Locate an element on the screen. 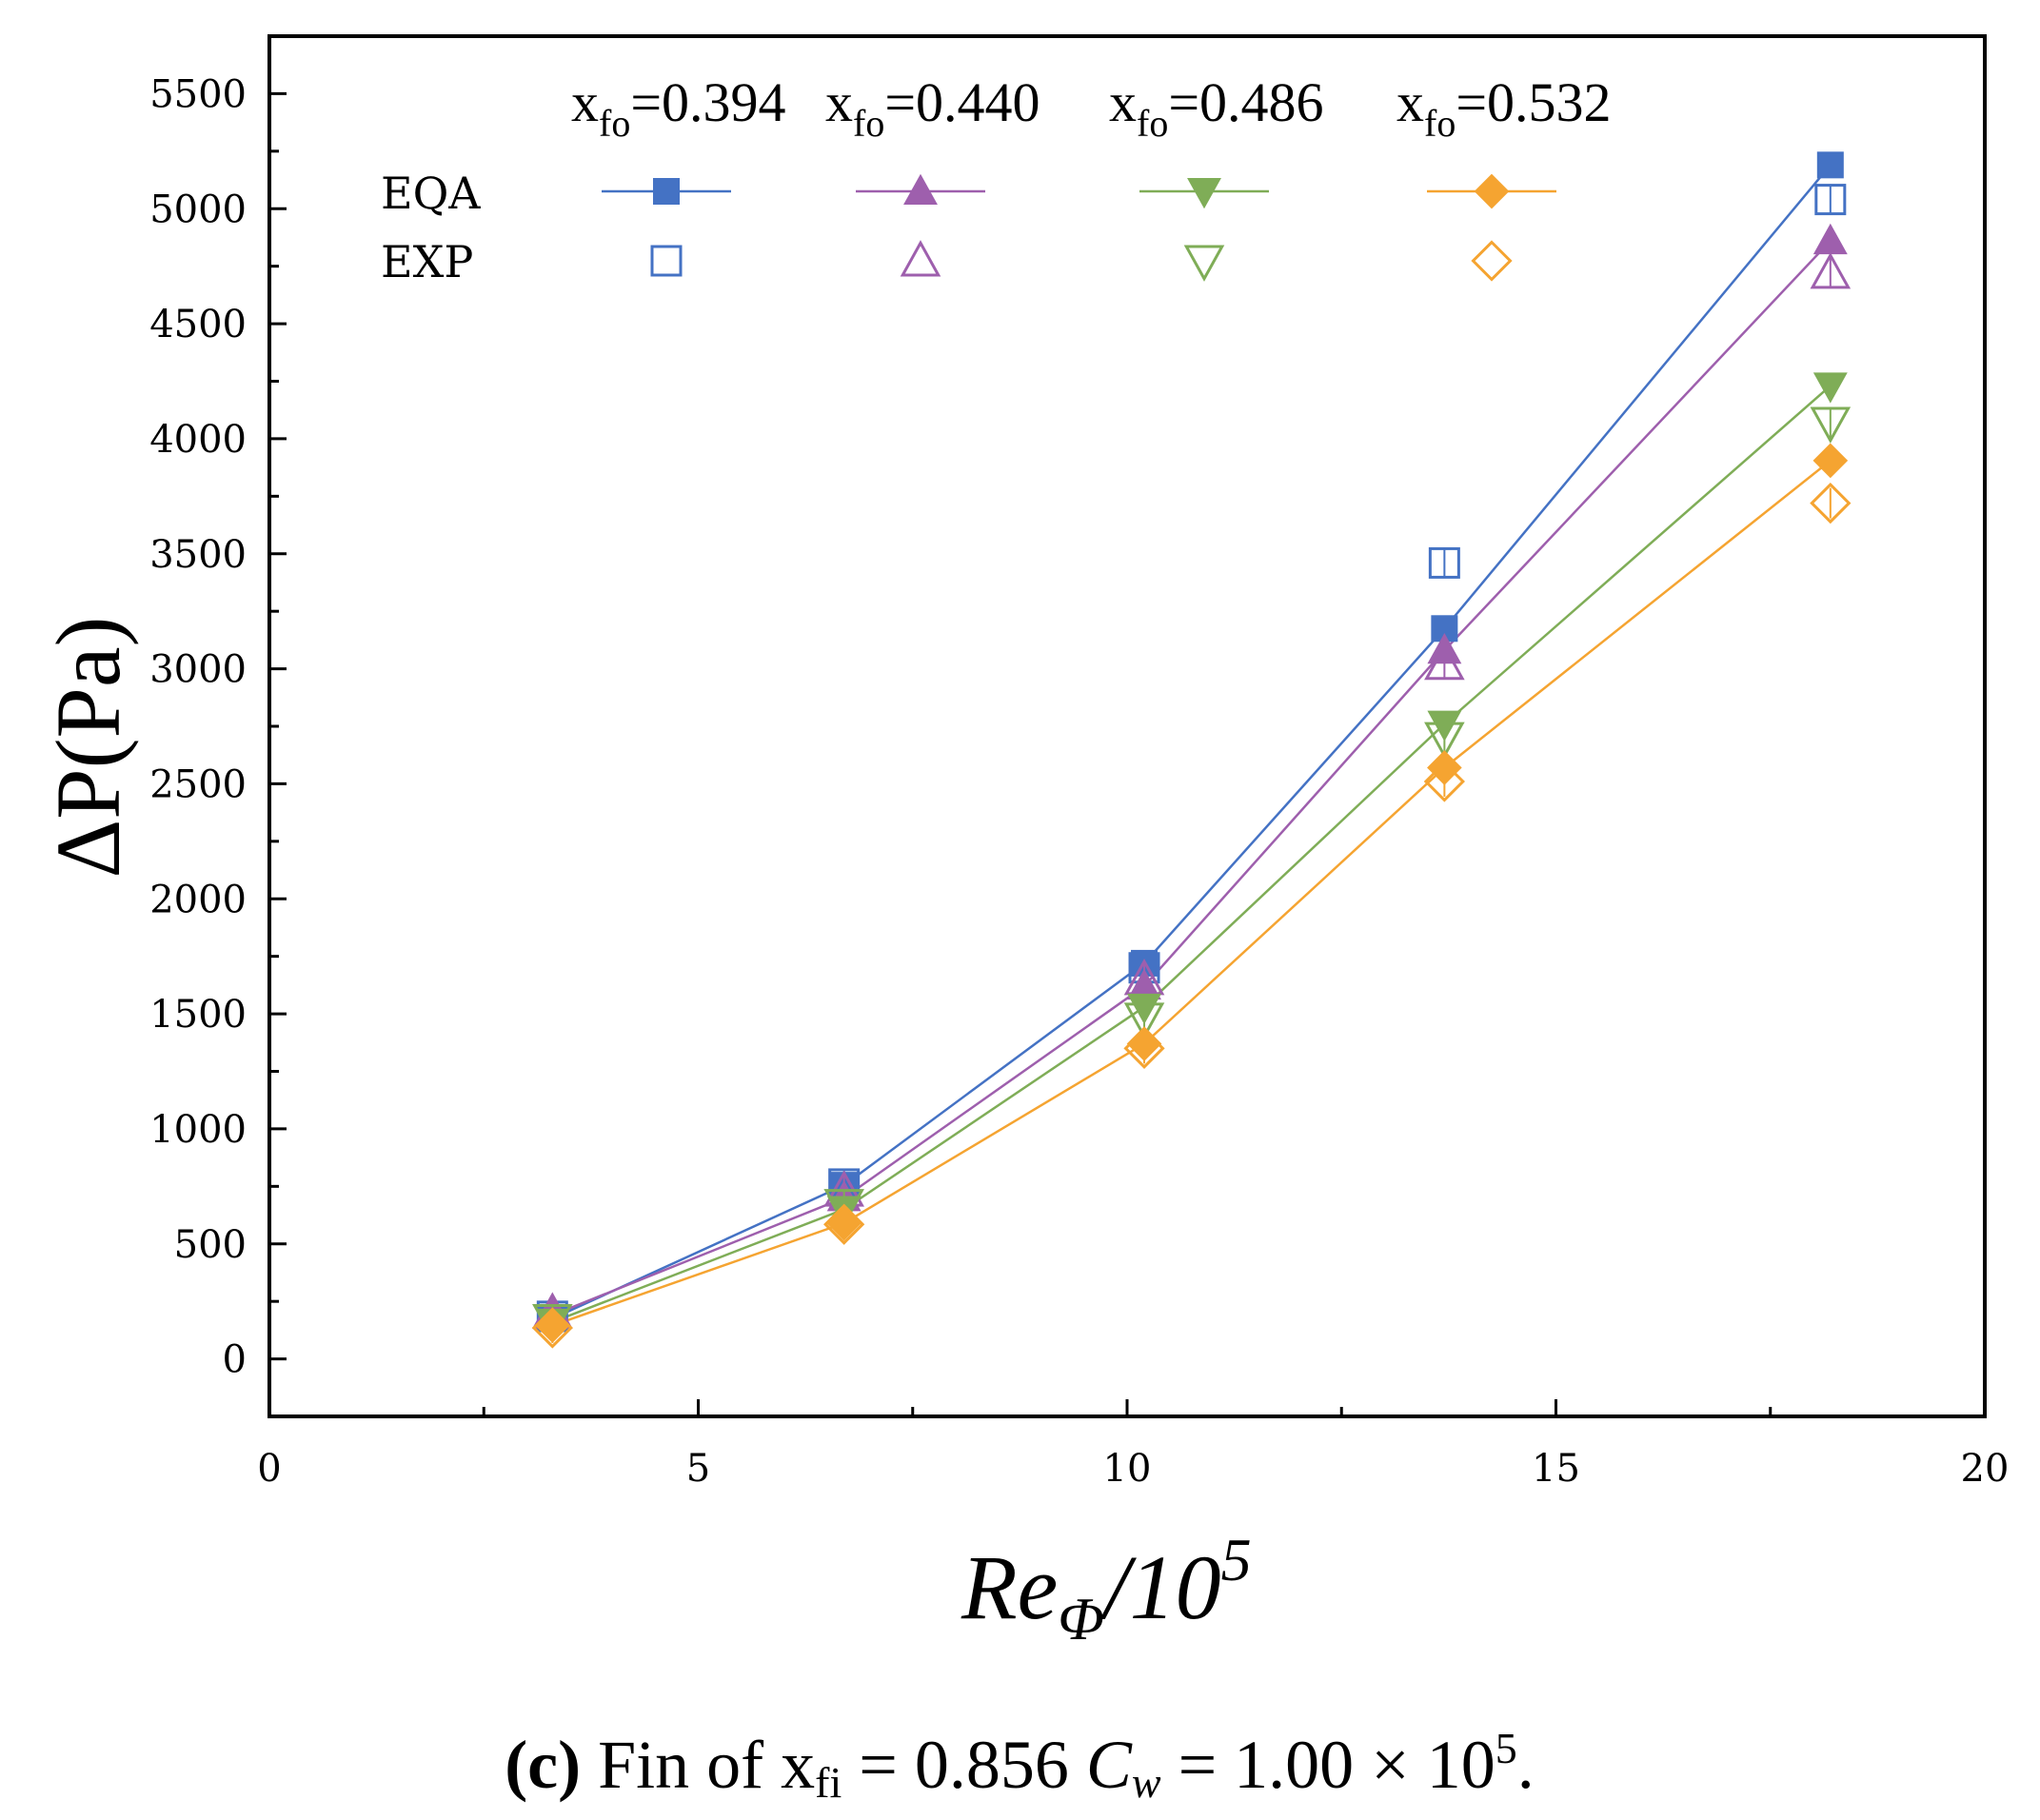  legend-row-label-eqa: EQA is located at coordinates (431, 193).